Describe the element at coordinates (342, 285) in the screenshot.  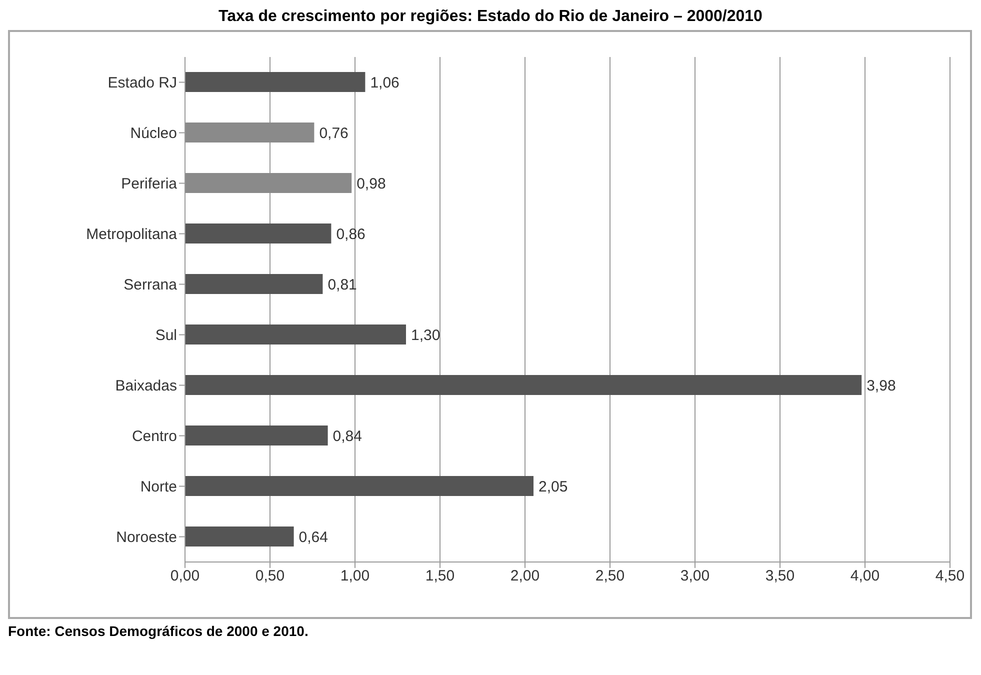
I see `data-label: 0,81` at that location.